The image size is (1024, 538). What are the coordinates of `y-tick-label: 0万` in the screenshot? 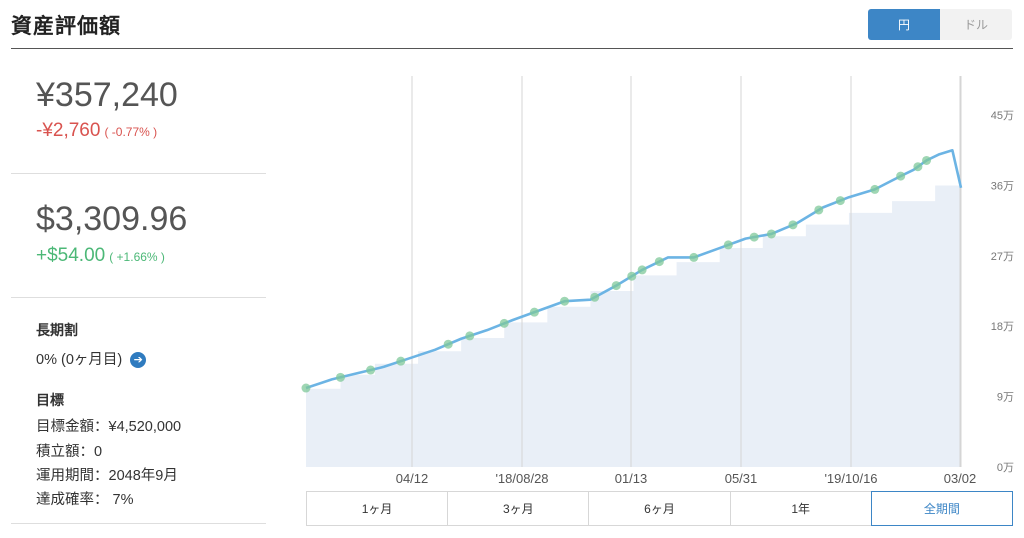 It's located at (1005, 468).